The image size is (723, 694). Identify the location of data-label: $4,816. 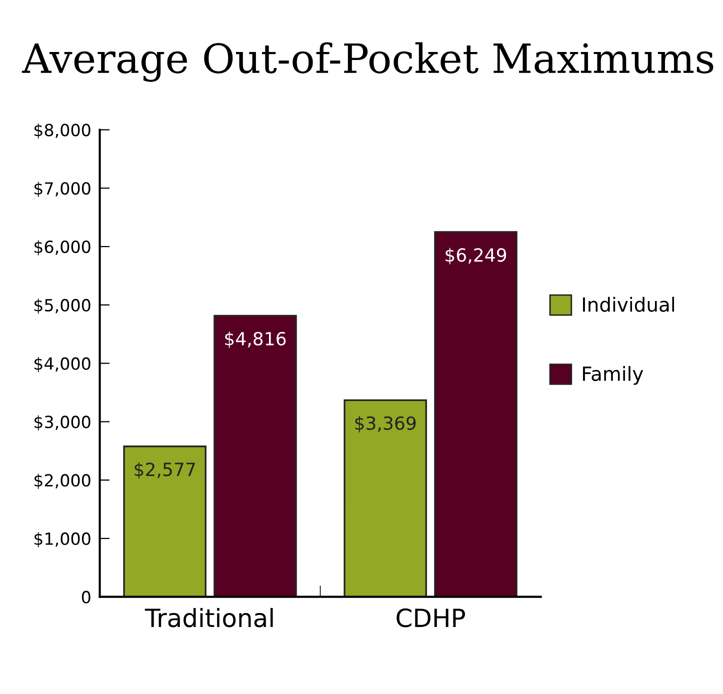
(255, 340).